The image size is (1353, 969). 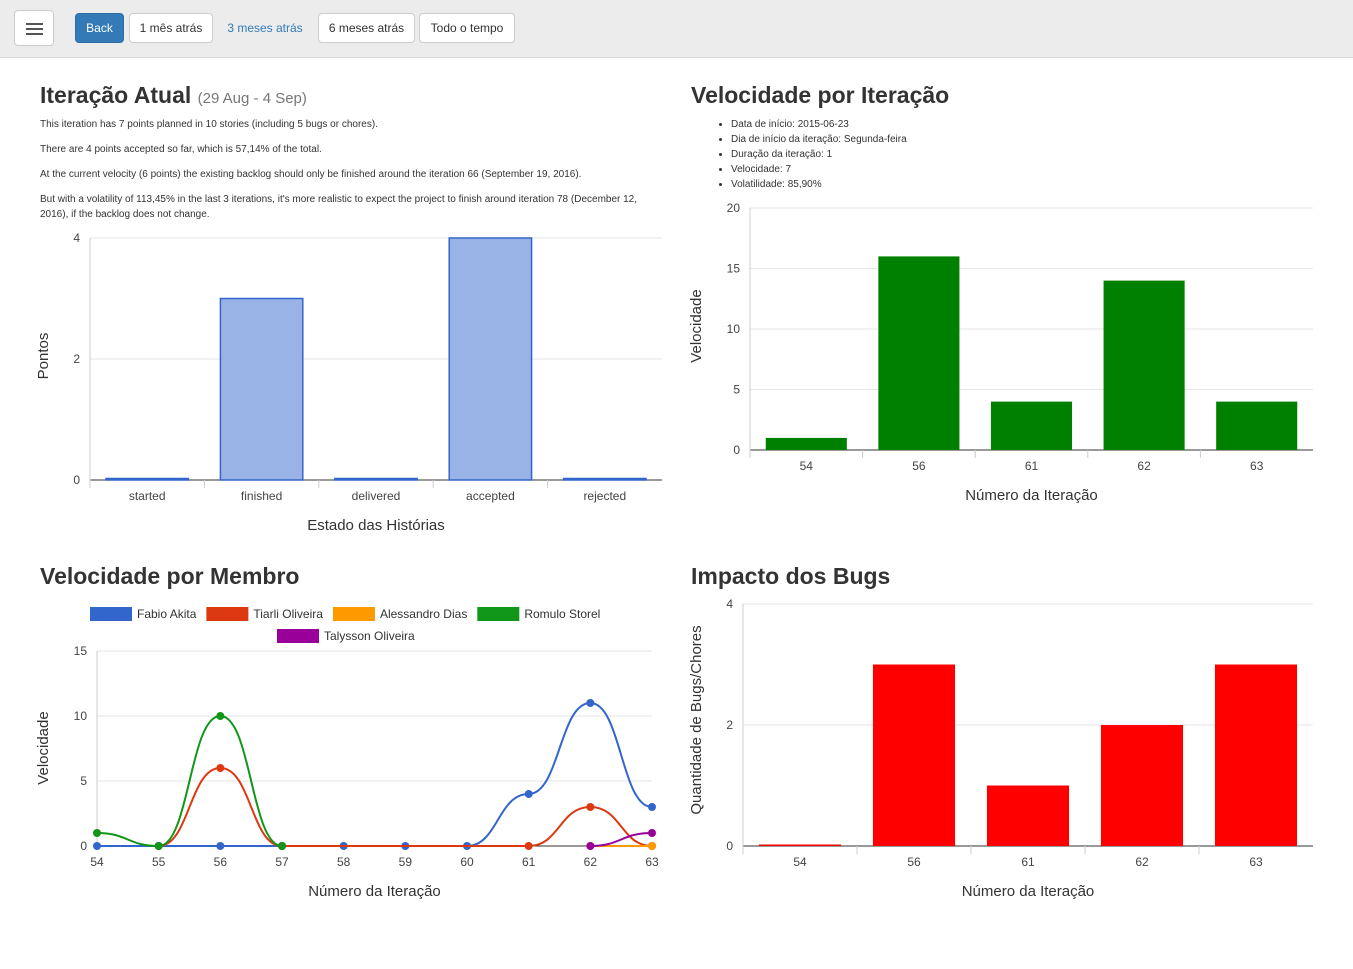 I want to click on info-duration: Duração da iteração: 1, so click(x=819, y=154).